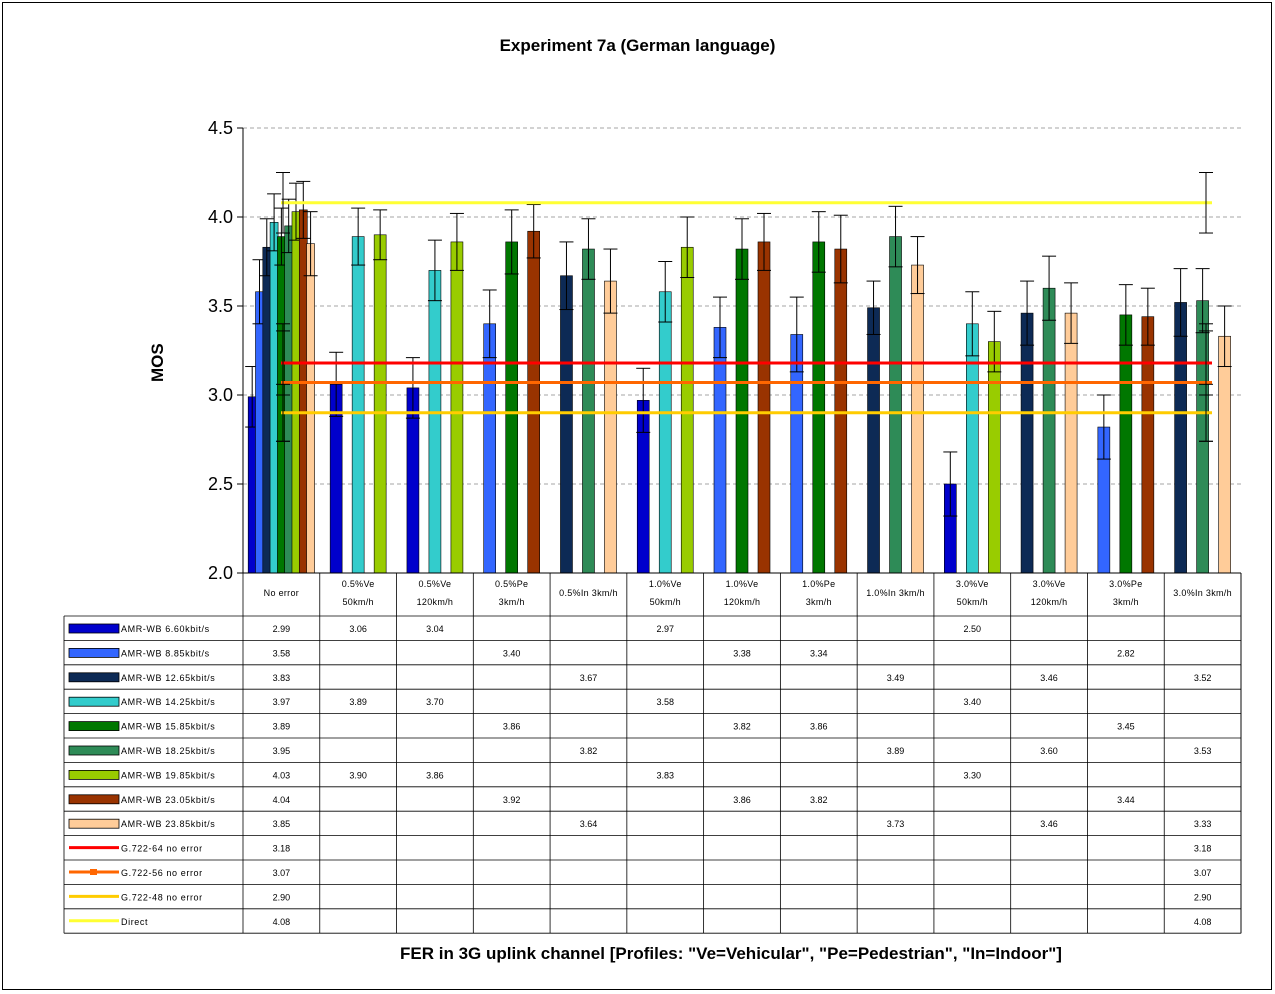 This screenshot has width=1275, height=994. Describe the element at coordinates (742, 653) in the screenshot. I see `table-cell: 3.38` at that location.